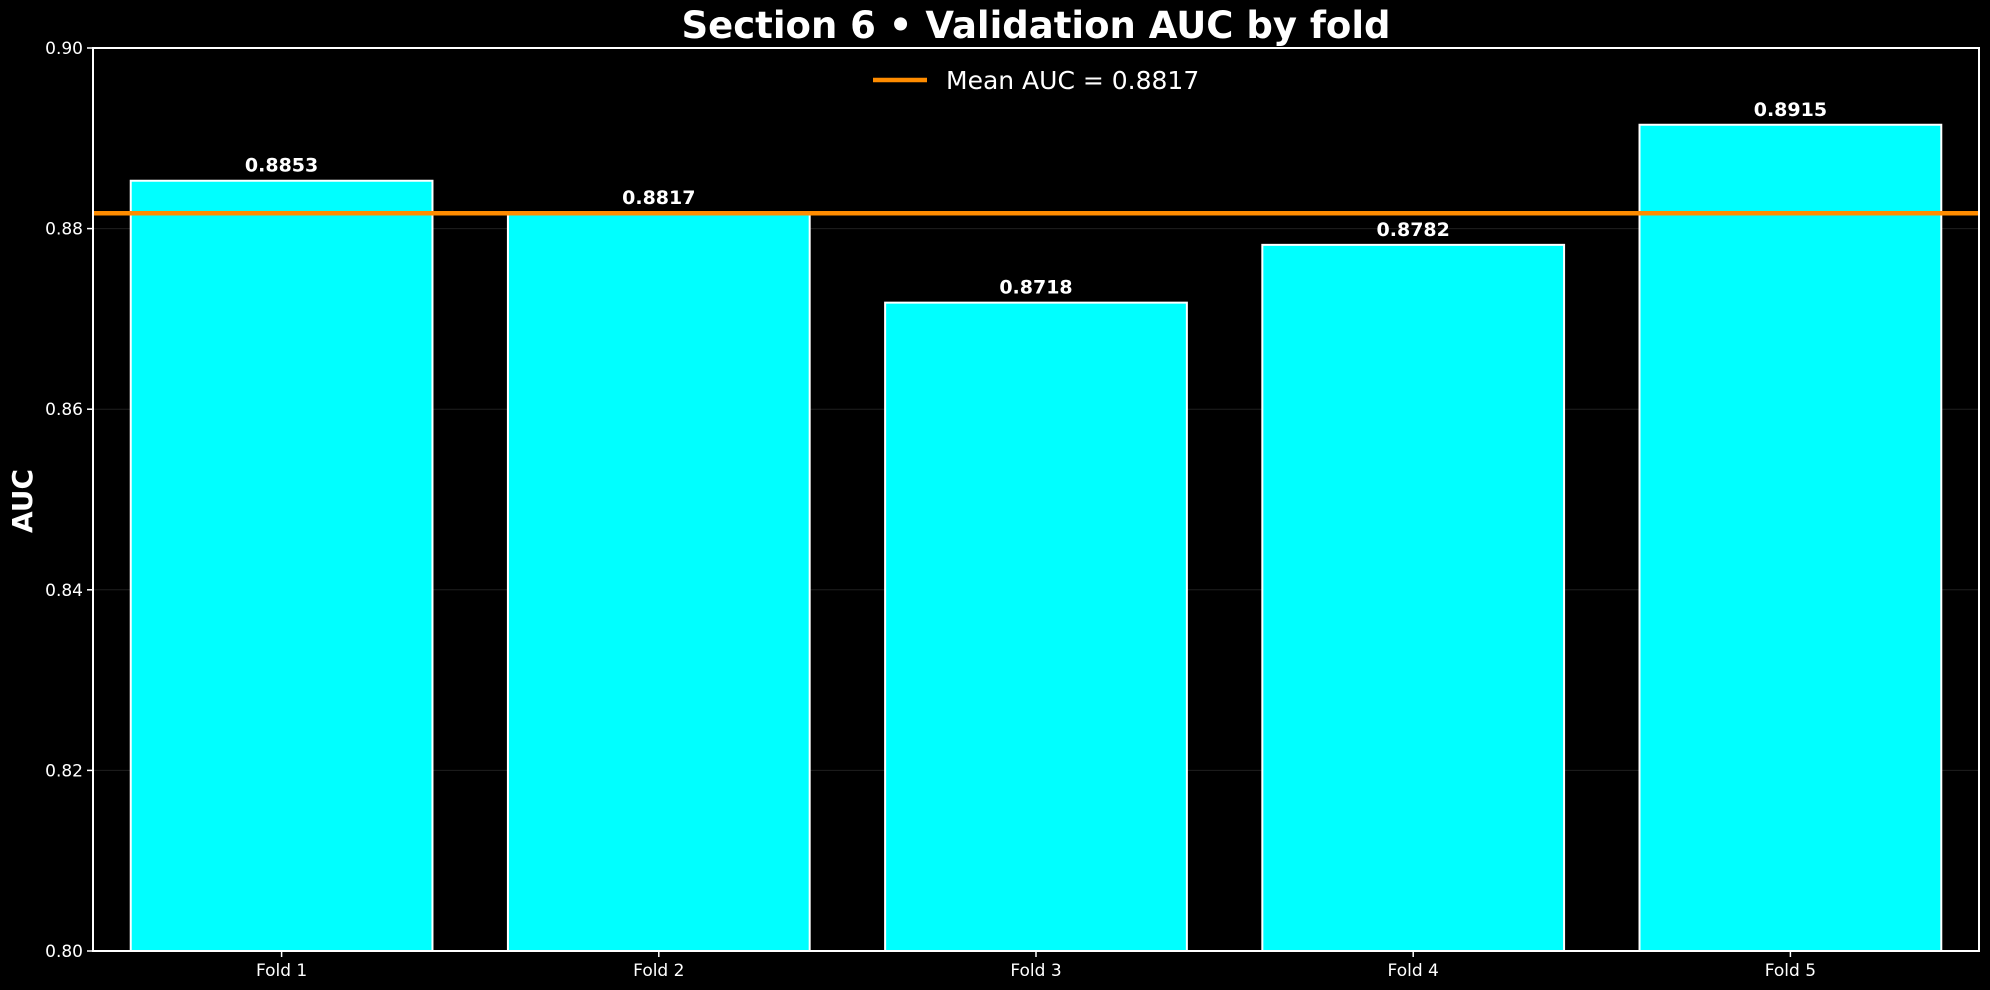 This screenshot has width=1990, height=990. Describe the element at coordinates (64, 952) in the screenshot. I see `y-tick-label: 0.80` at that location.